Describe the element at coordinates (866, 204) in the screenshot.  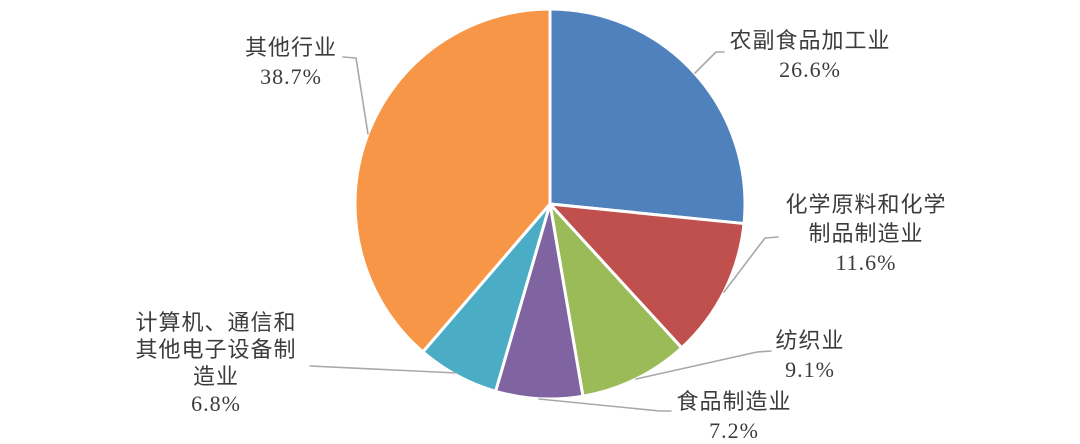
I see `slice-label-text: 化学原料和化学` at that location.